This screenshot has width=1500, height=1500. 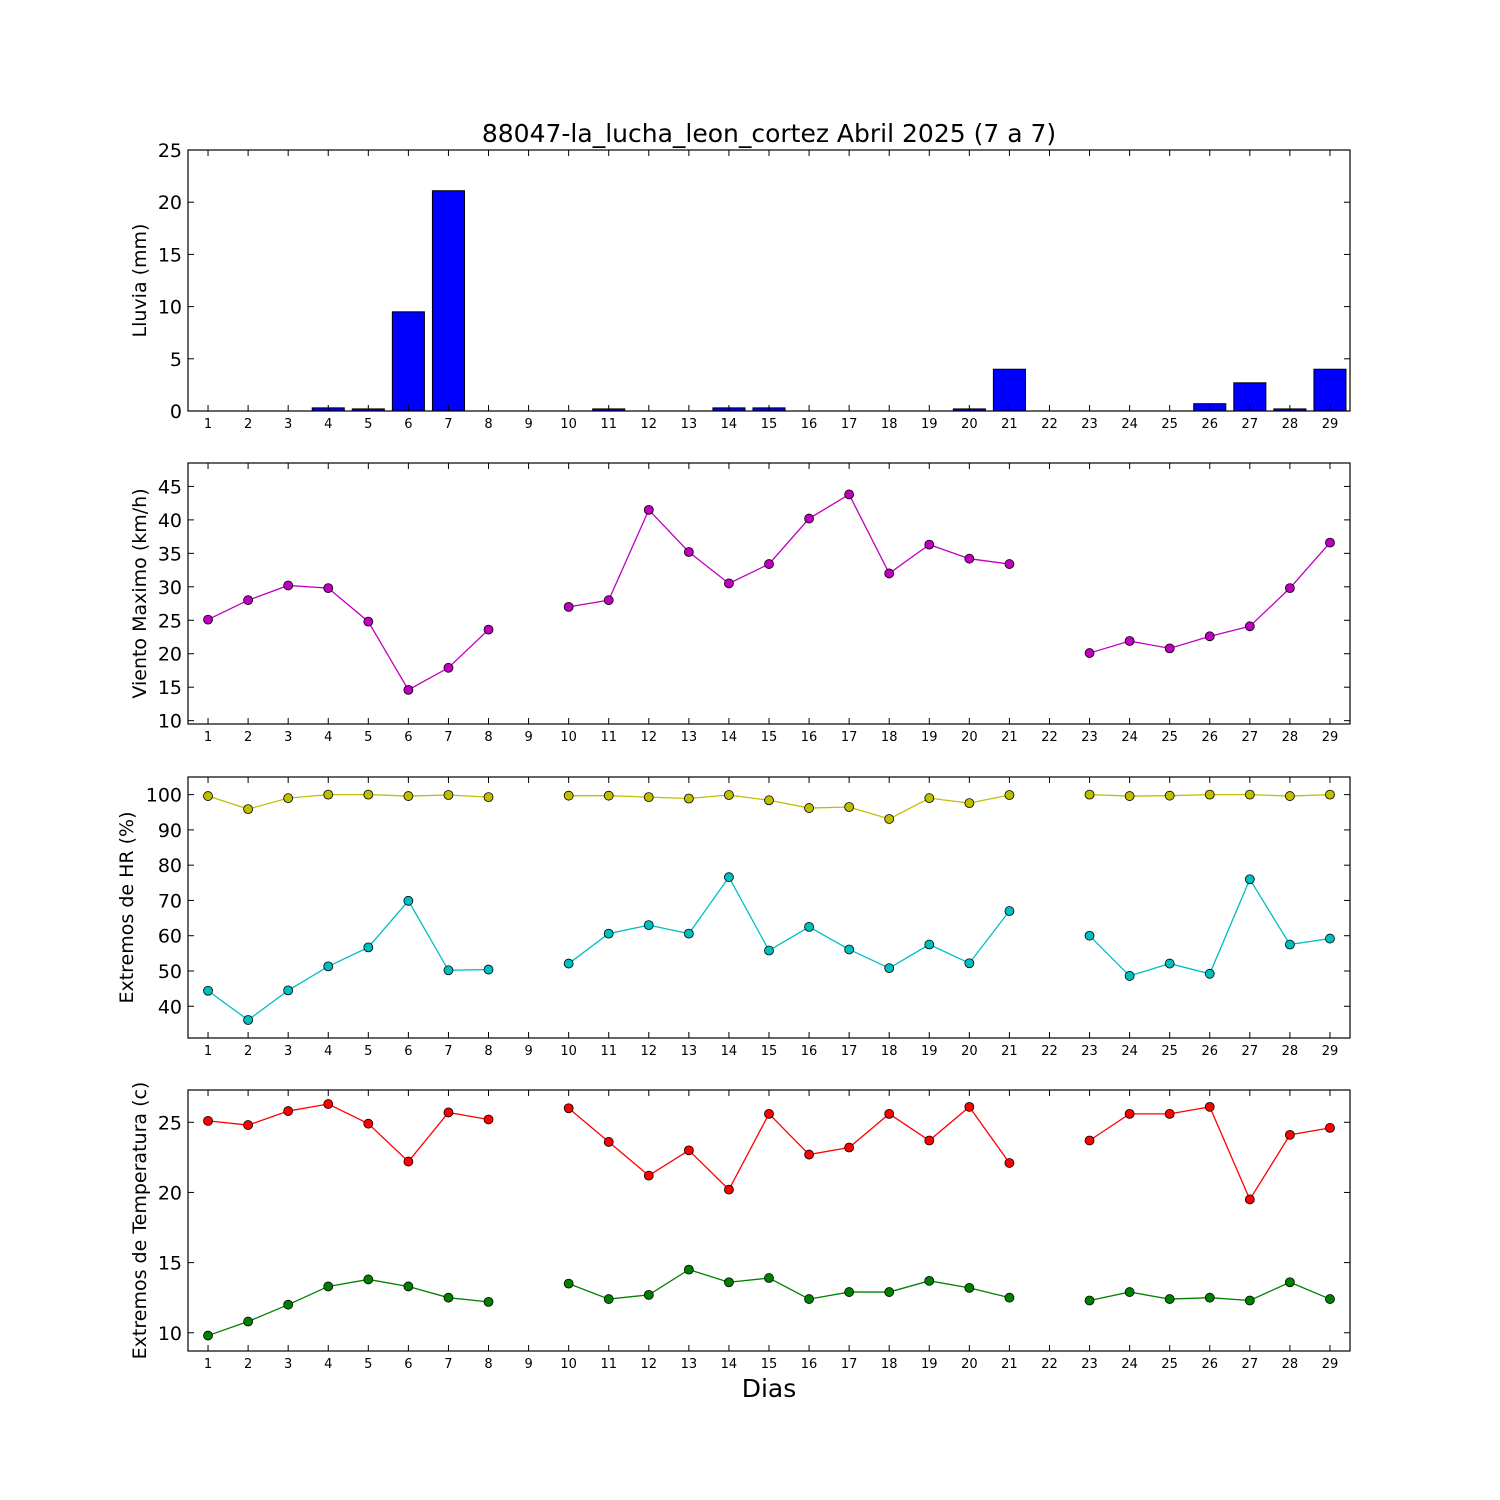 What do you see at coordinates (328, 1051) in the screenshot?
I see `x-tick-label: 4` at bounding box center [328, 1051].